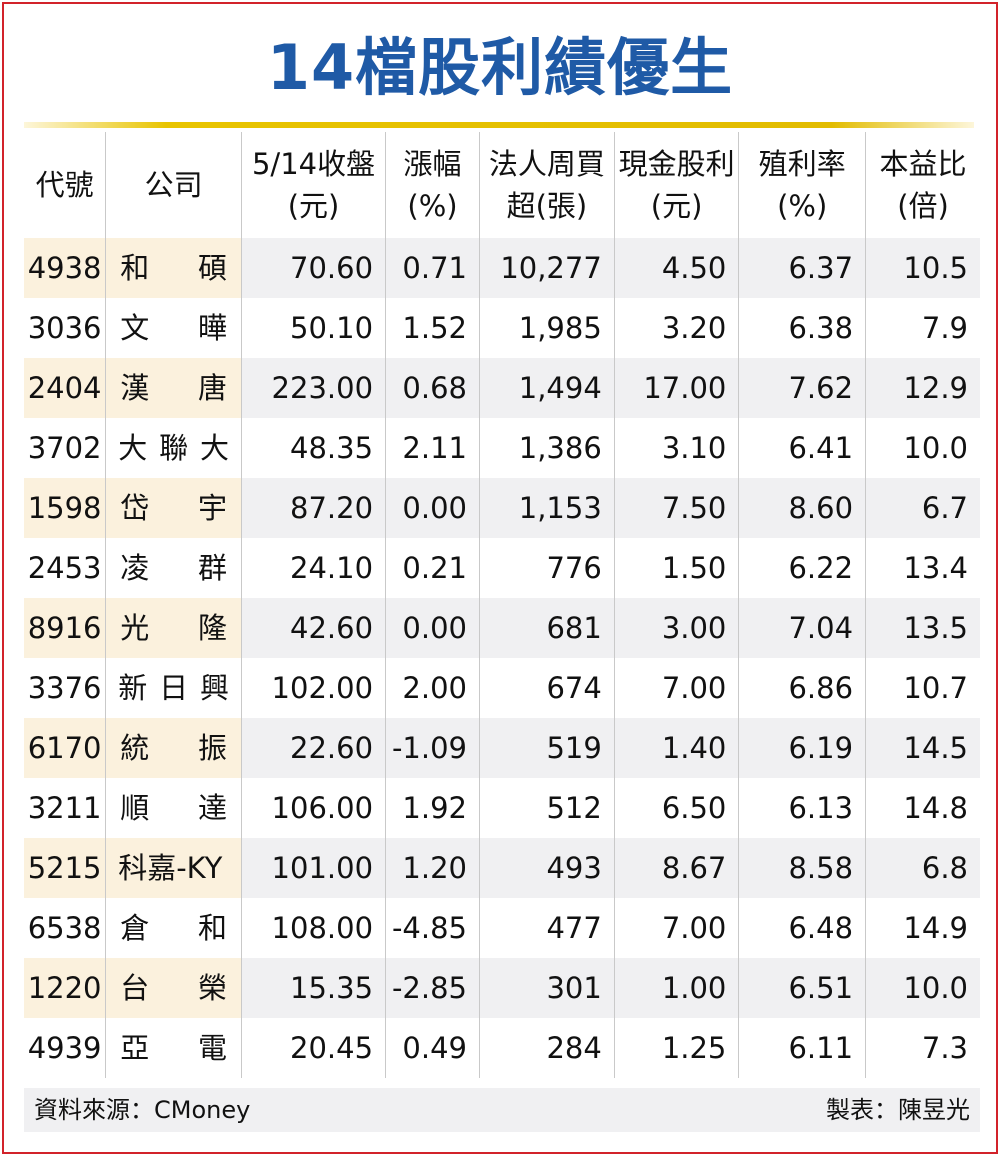 The width and height of the screenshot is (1000, 1156). I want to click on cell-code: 4939, so click(65, 1048).